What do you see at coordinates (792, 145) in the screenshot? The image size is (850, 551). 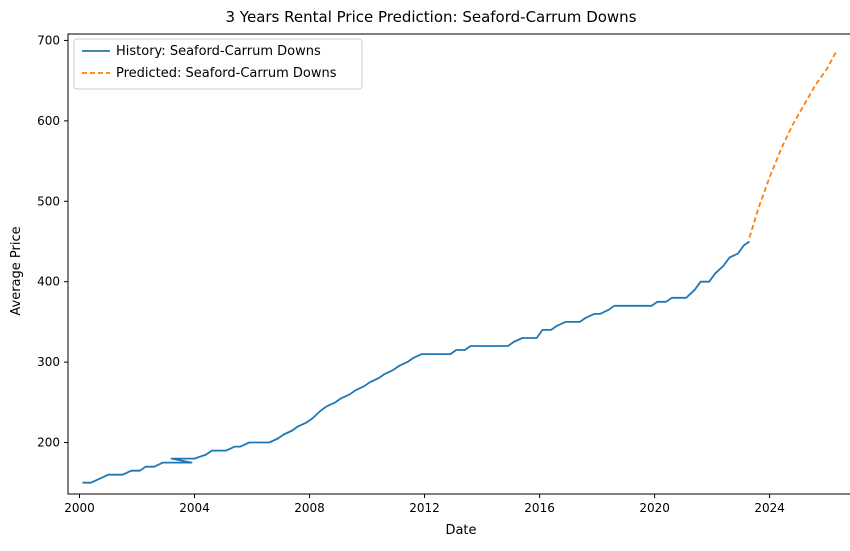 I see `series-line-predicted` at bounding box center [792, 145].